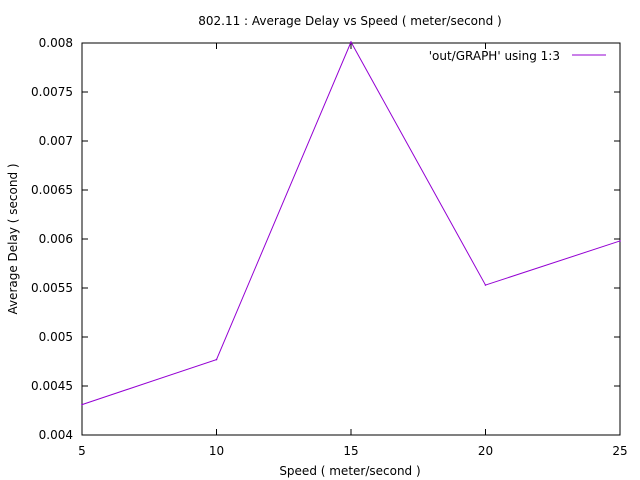  Describe the element at coordinates (56, 141) in the screenshot. I see `y-tick-label: 0.007` at that location.